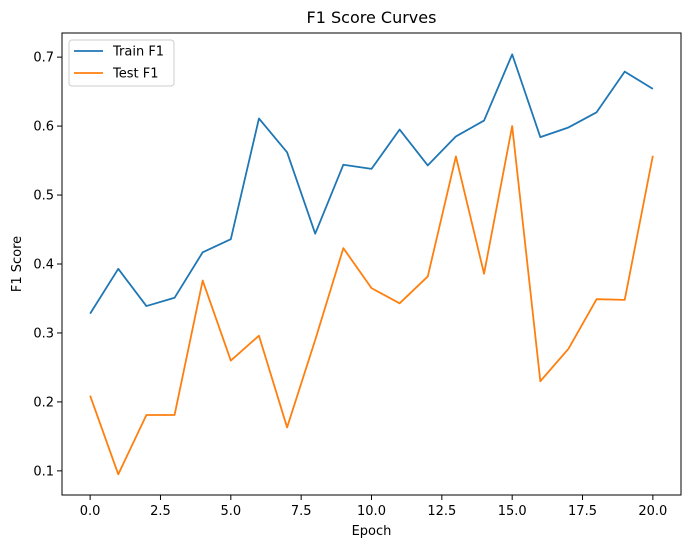 The width and height of the screenshot is (691, 547). What do you see at coordinates (230, 511) in the screenshot?
I see `x-tick-label: 5.0` at bounding box center [230, 511].